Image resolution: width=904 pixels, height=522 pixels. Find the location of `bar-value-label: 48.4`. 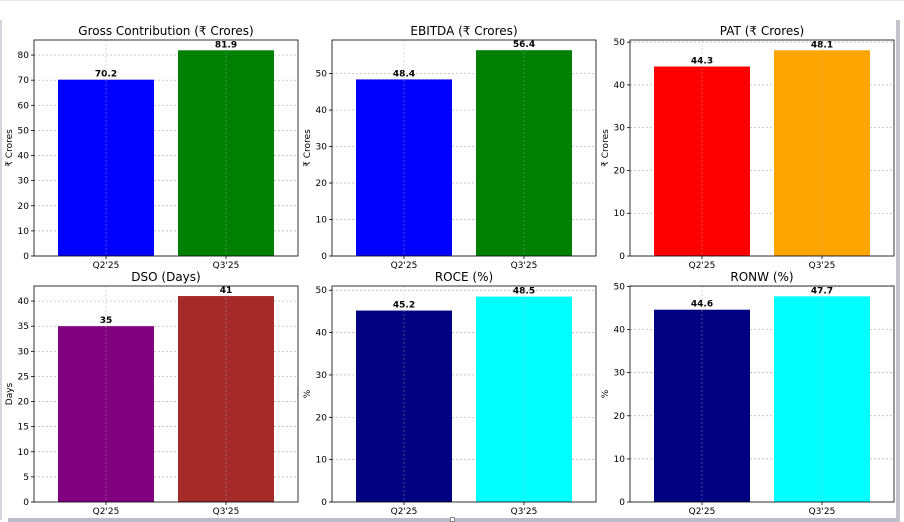

bar-value-label: 48.4 is located at coordinates (404, 74).